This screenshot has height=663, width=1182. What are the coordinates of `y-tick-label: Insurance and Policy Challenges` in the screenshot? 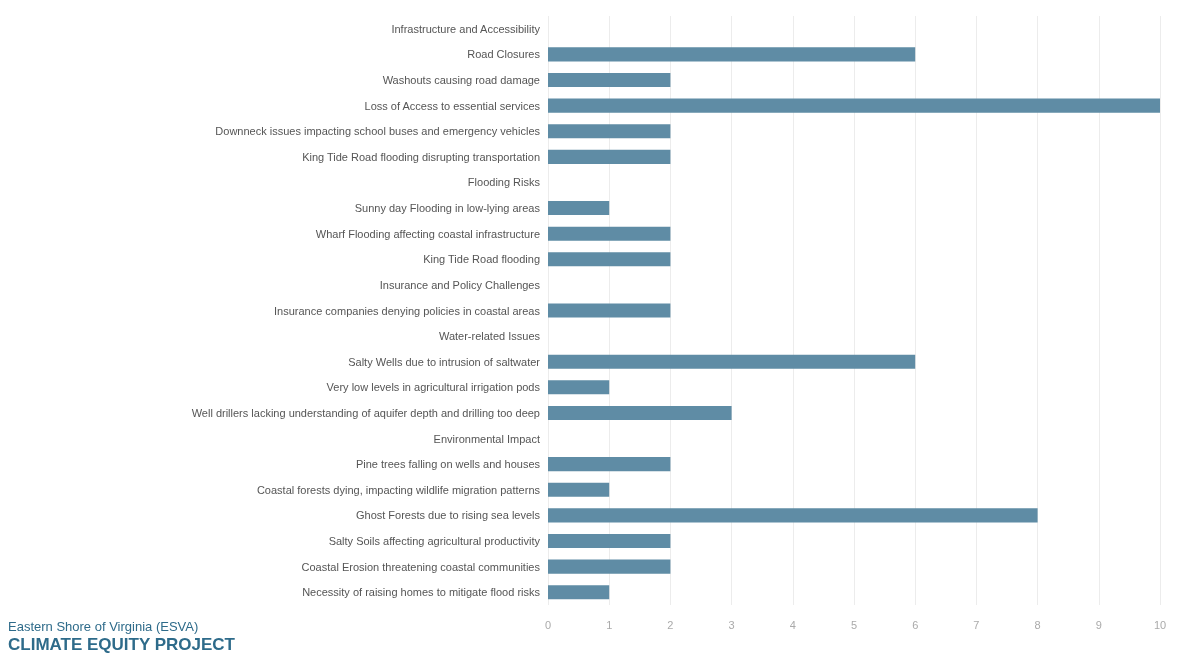 It's located at (460, 284).